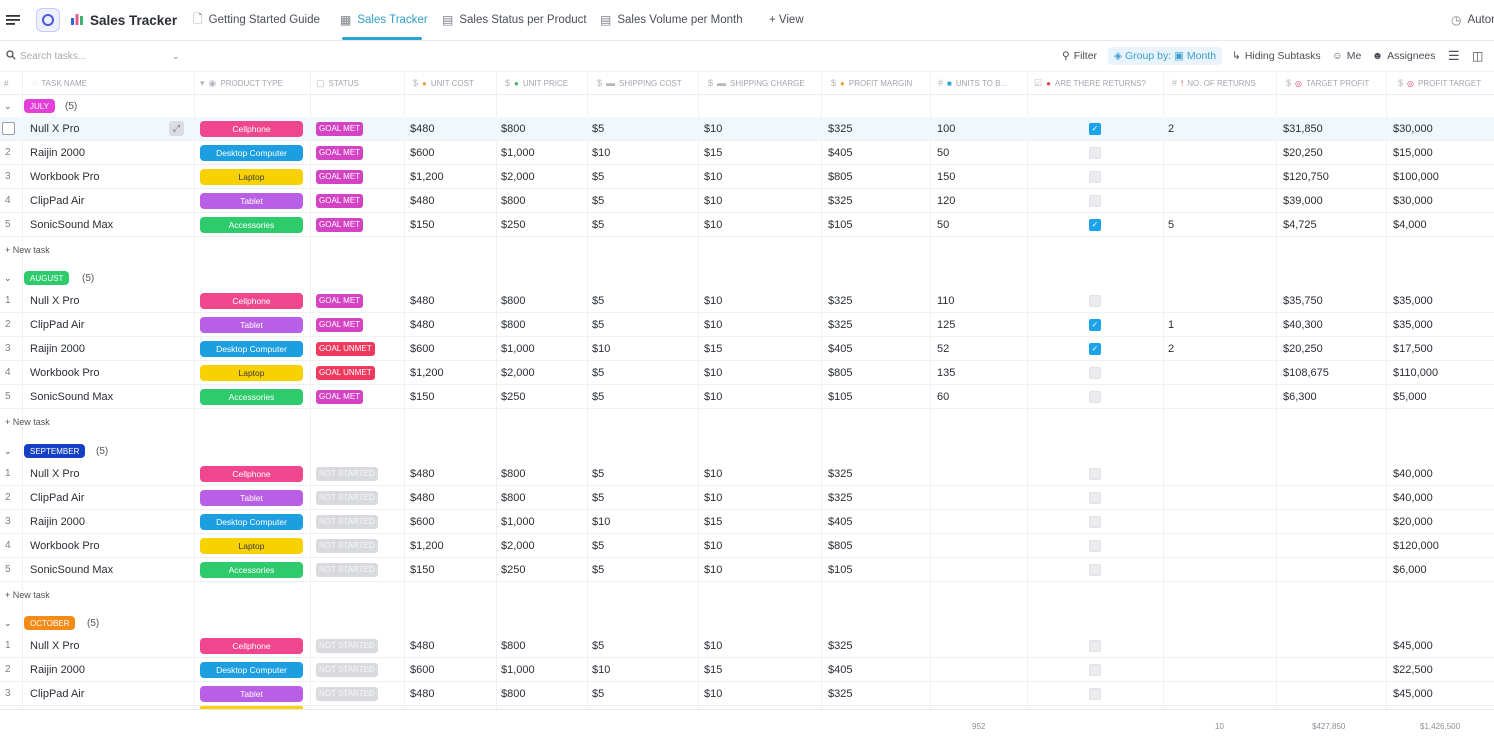 Image resolution: width=1494 pixels, height=752 pixels. What do you see at coordinates (946, 300) in the screenshot?
I see `units-to-be-sold: 110` at bounding box center [946, 300].